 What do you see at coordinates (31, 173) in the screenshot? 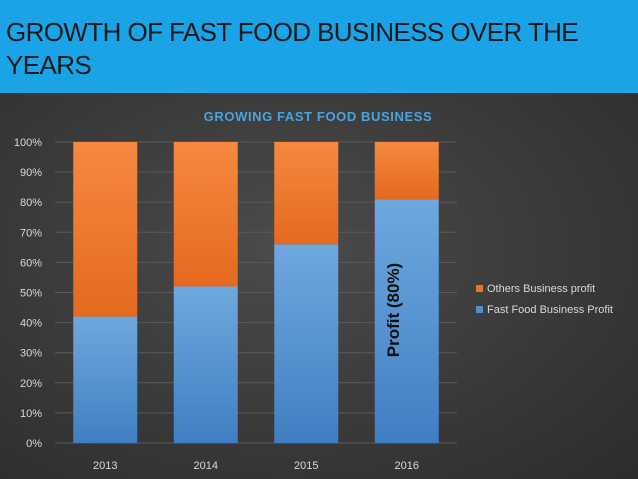
I see `y-tick-label: 90%` at bounding box center [31, 173].